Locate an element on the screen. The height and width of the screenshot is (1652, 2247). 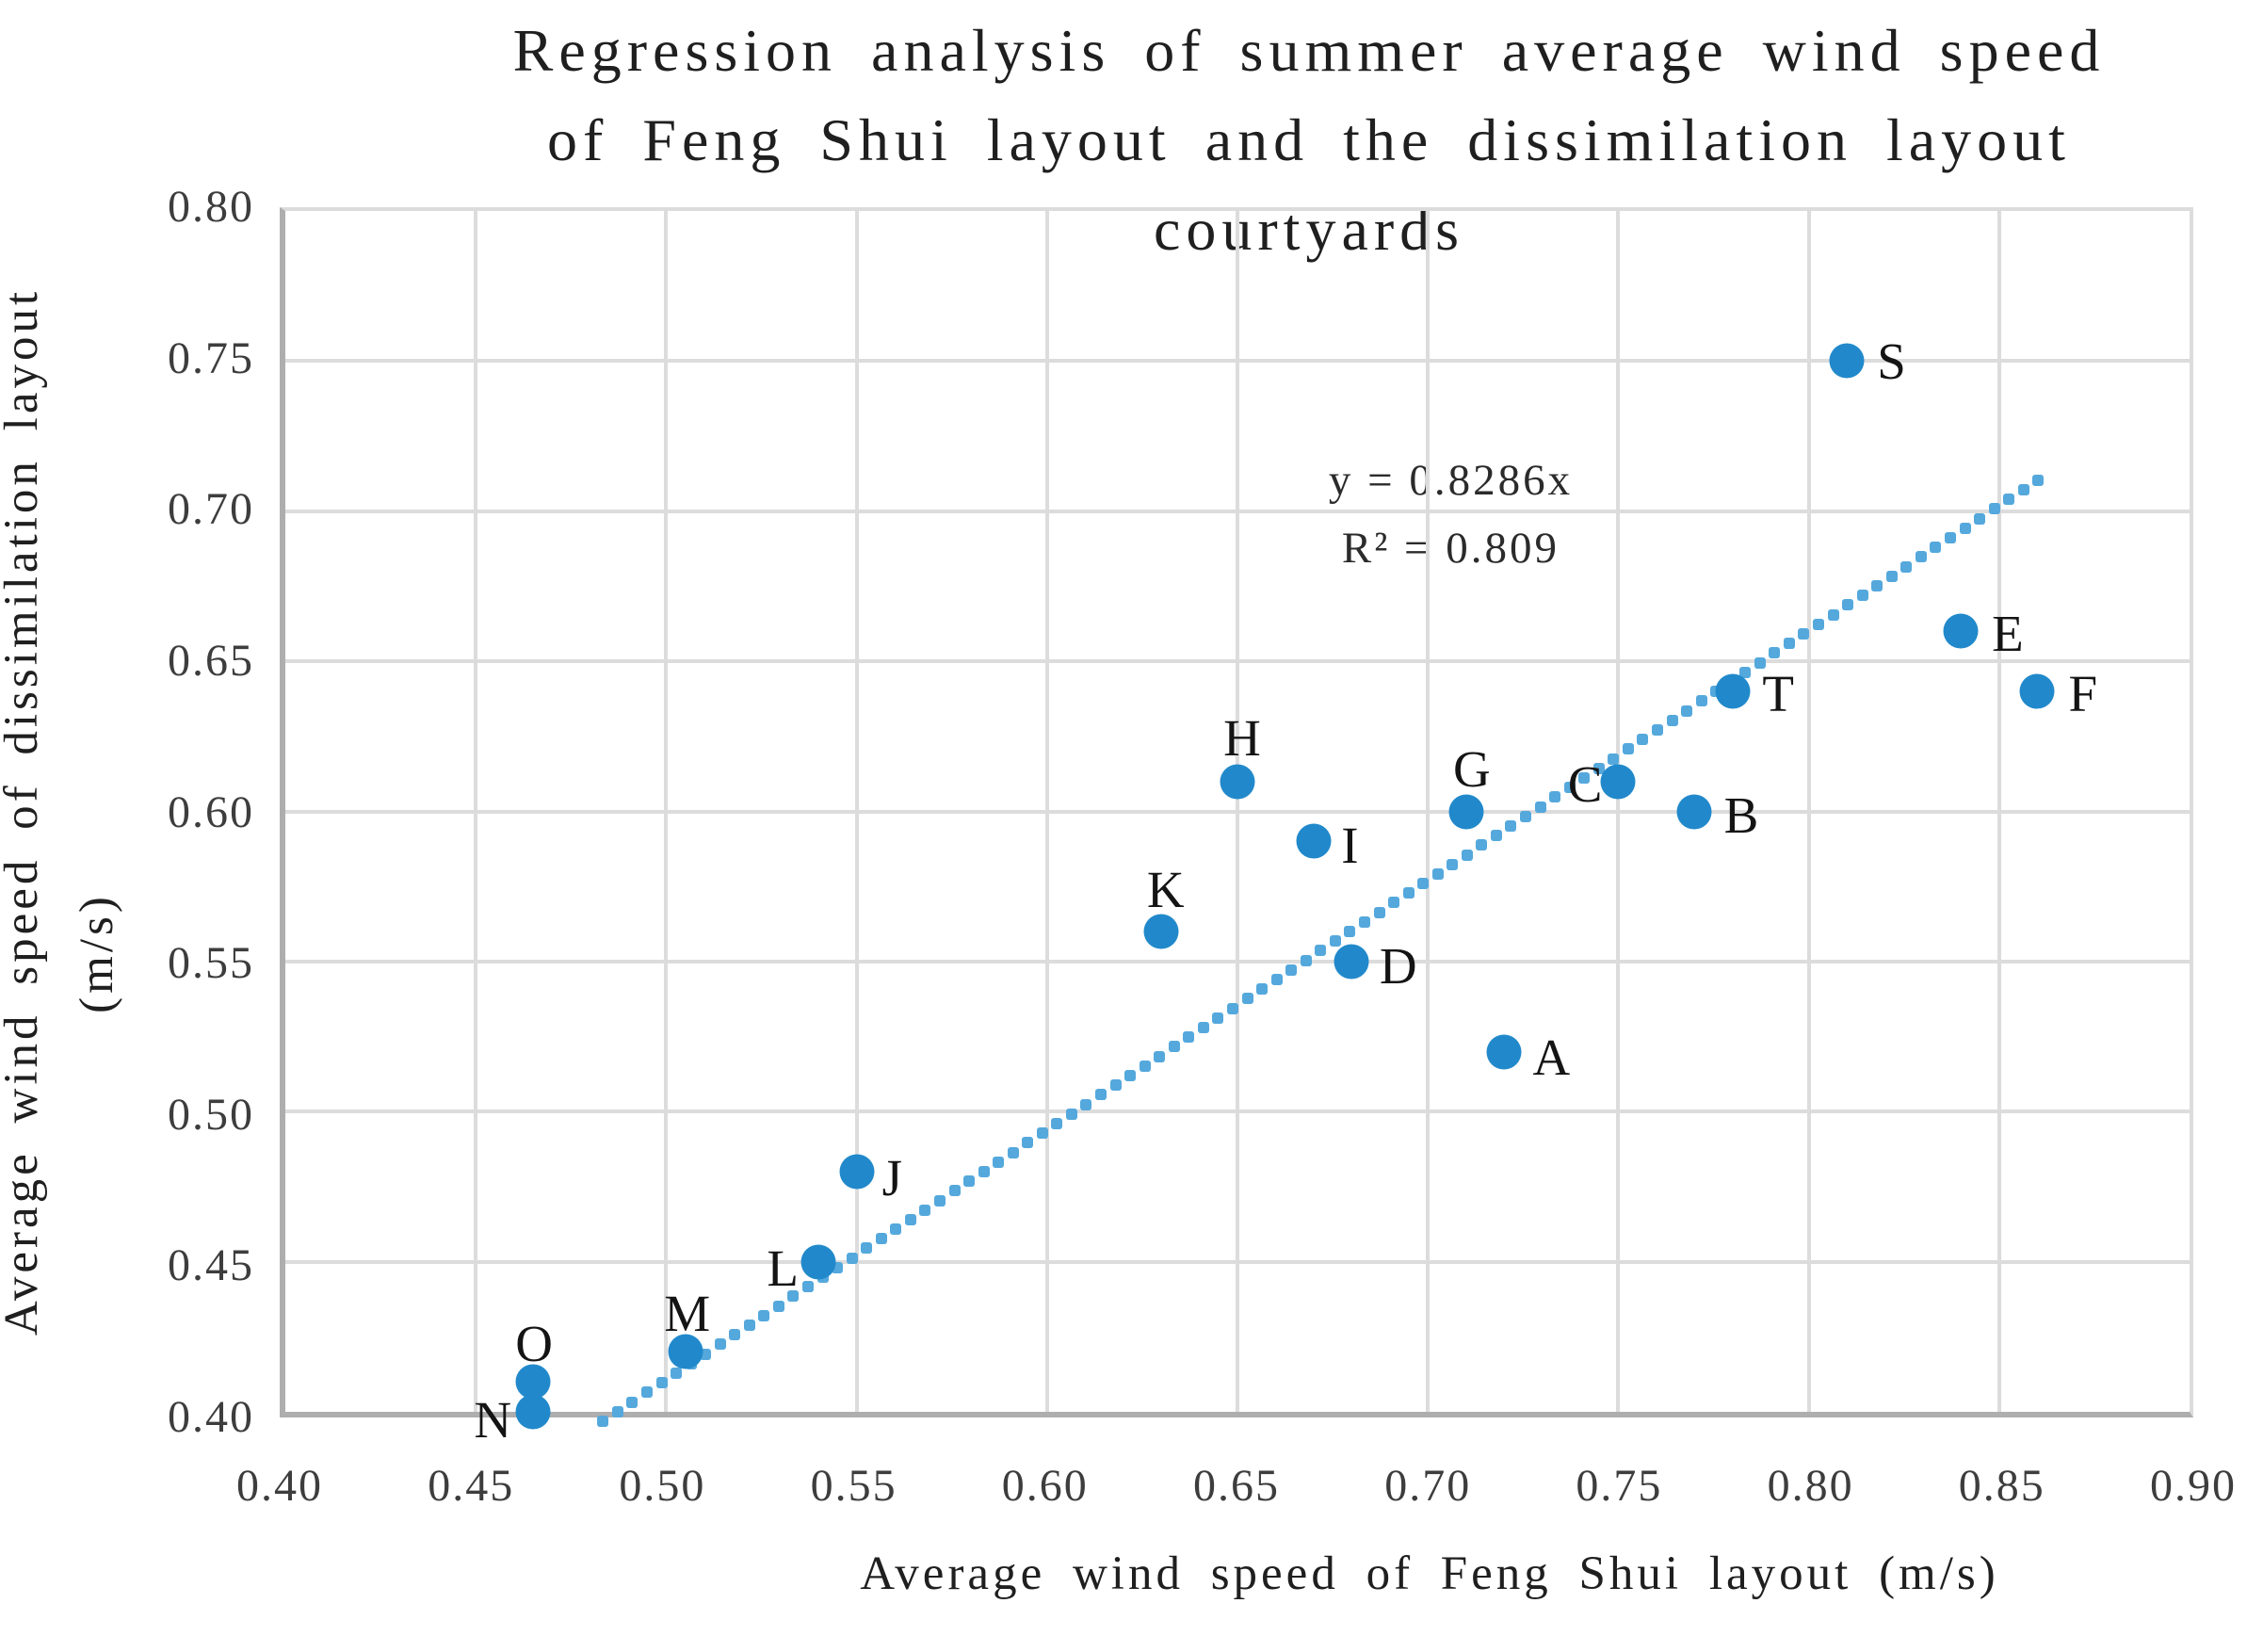
data-point-F is located at coordinates (2037, 691).